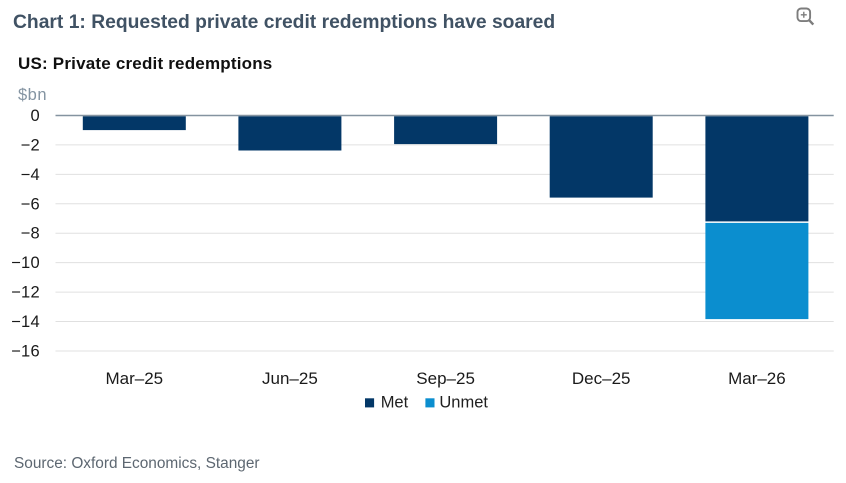  Describe the element at coordinates (35, 116) in the screenshot. I see `svg-text: 0` at that location.